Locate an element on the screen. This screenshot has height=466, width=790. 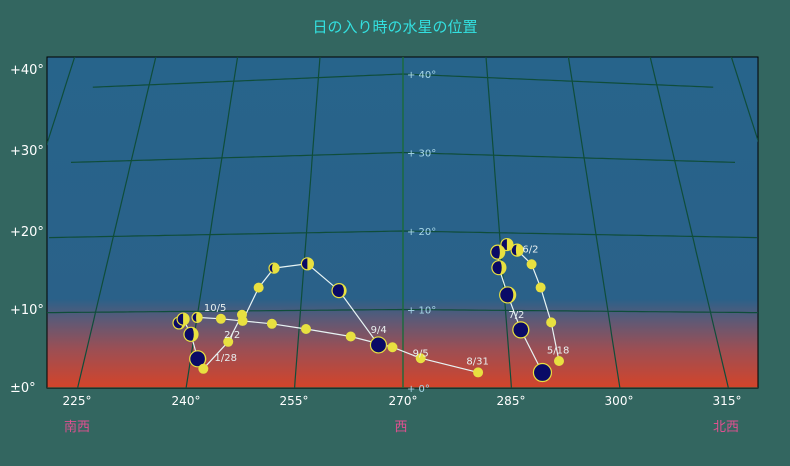
x-axis-label-225: 225° is located at coordinates (77, 401).